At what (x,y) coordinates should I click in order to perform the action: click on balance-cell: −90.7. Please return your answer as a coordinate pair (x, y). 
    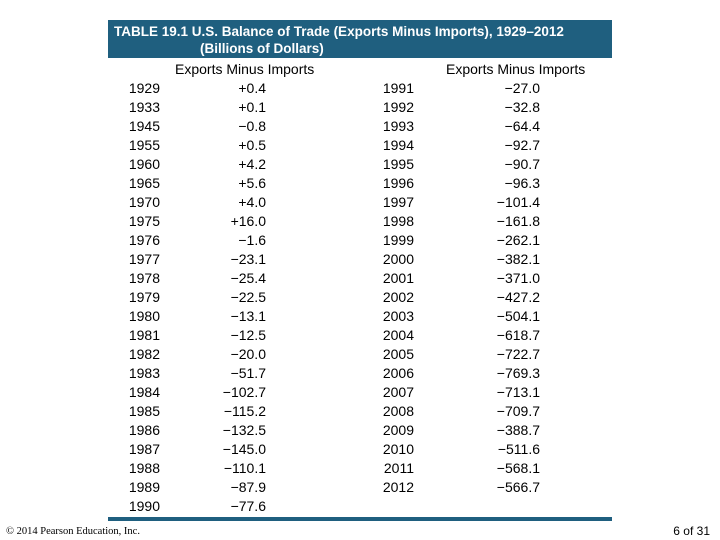
    Looking at the image, I should click on (522, 164).